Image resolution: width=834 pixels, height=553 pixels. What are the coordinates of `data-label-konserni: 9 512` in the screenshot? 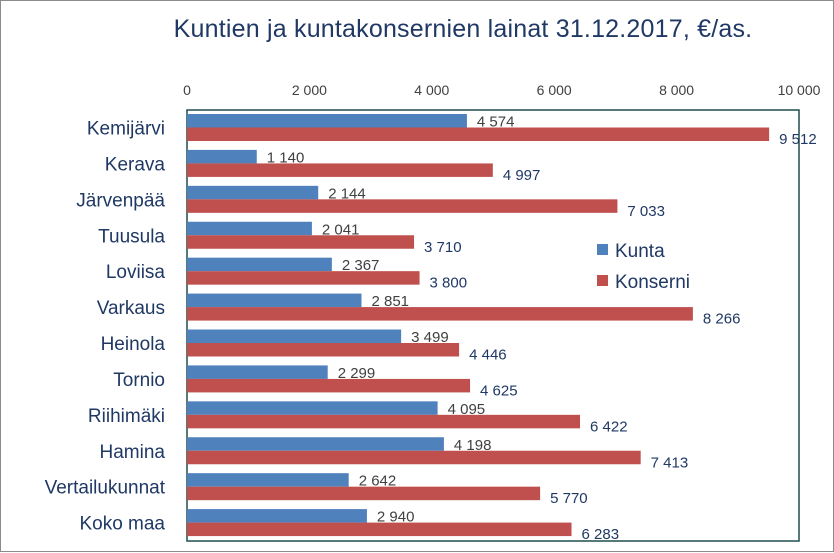 It's located at (798, 139).